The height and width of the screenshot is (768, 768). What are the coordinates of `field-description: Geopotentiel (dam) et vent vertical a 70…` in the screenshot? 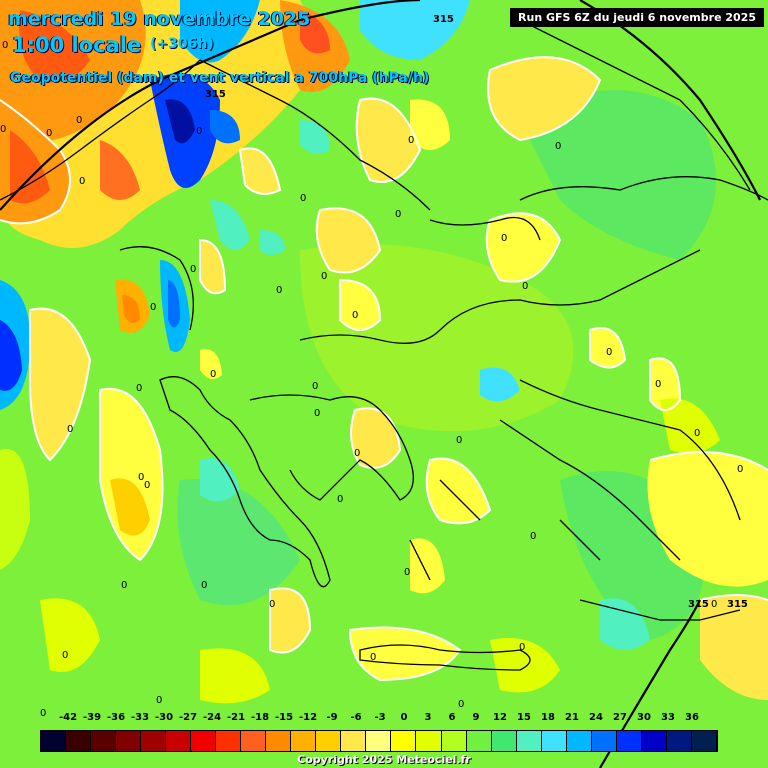 It's located at (220, 78).